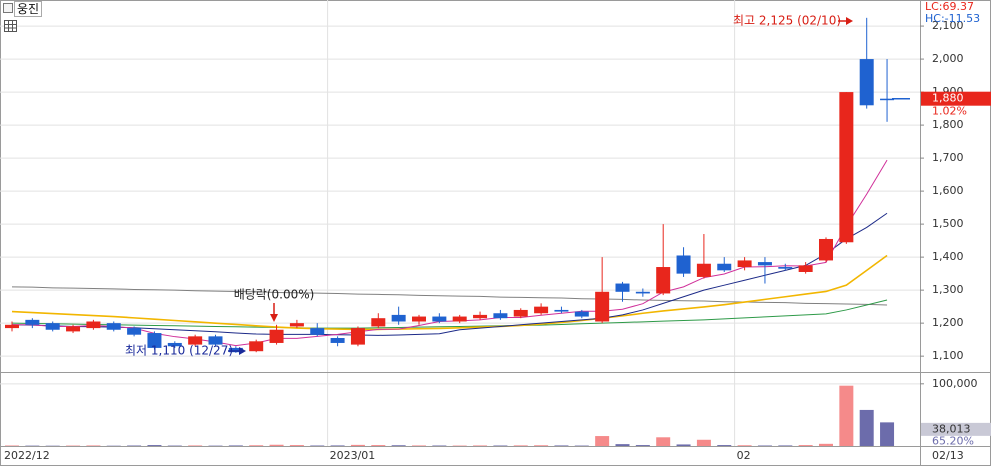  What do you see at coordinates (274, 295) in the screenshot?
I see `event-annotation: 배당락(0.00%)` at bounding box center [274, 295].